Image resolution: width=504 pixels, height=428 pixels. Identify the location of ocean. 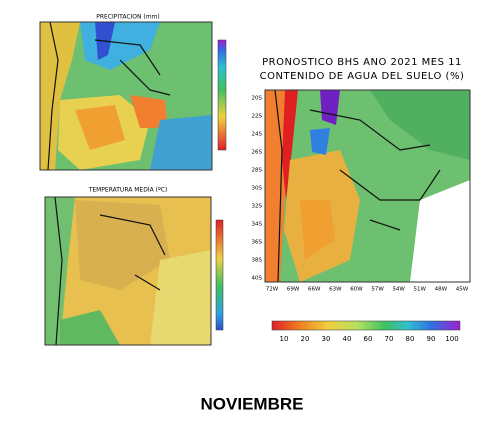
(440, 231).